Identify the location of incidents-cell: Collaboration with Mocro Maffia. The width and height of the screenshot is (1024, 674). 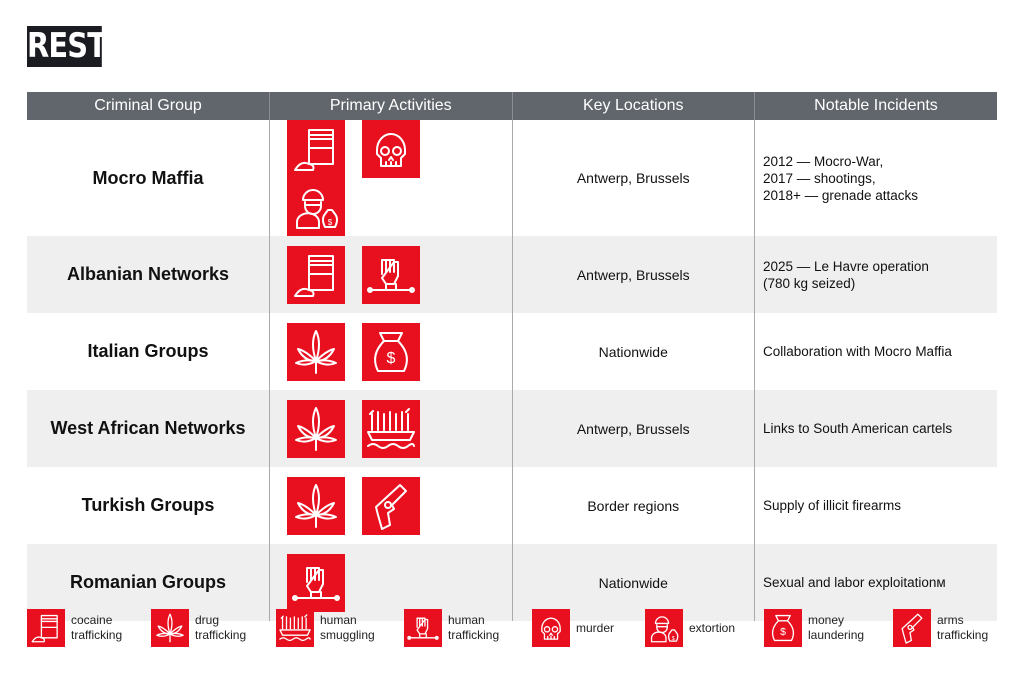
(875, 351).